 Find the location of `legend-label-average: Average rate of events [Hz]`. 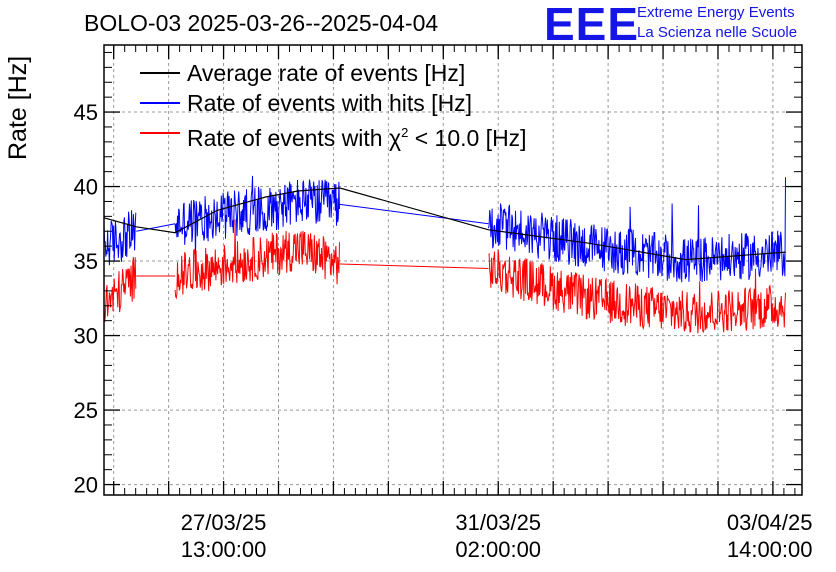

legend-label-average: Average rate of events [Hz] is located at coordinates (326, 73).